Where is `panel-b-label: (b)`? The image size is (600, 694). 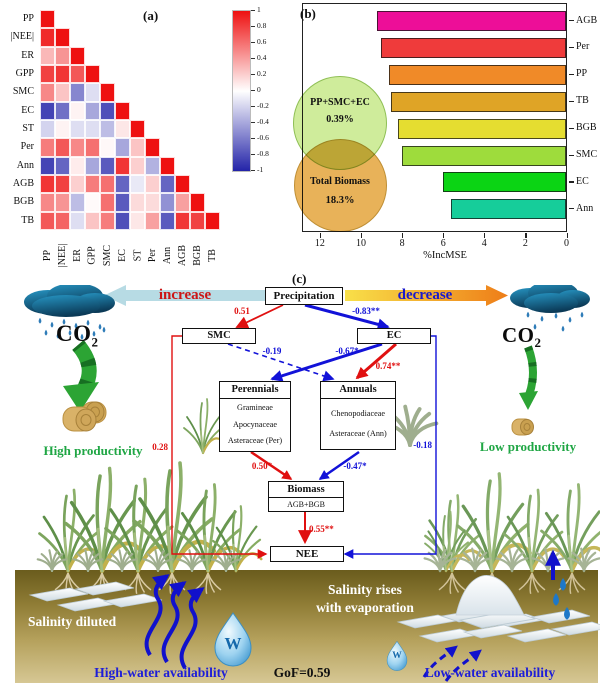 panel-b-label: (b) is located at coordinates (308, 13).